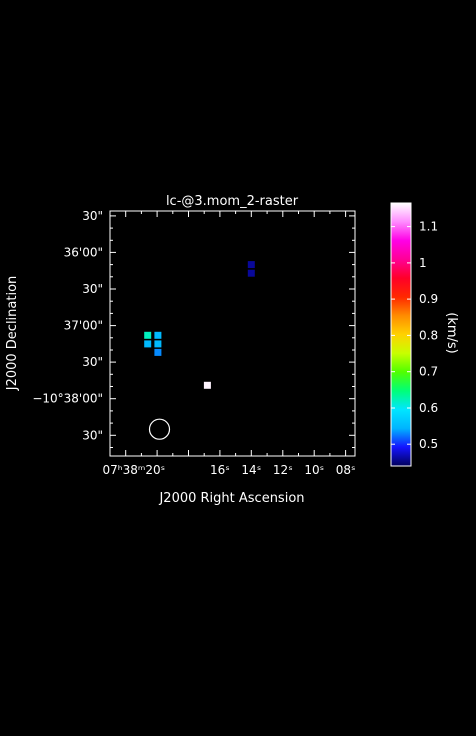 This screenshot has height=736, width=476. Describe the element at coordinates (451, 333) in the screenshot. I see `colorbar-label: (km/s)` at that location.